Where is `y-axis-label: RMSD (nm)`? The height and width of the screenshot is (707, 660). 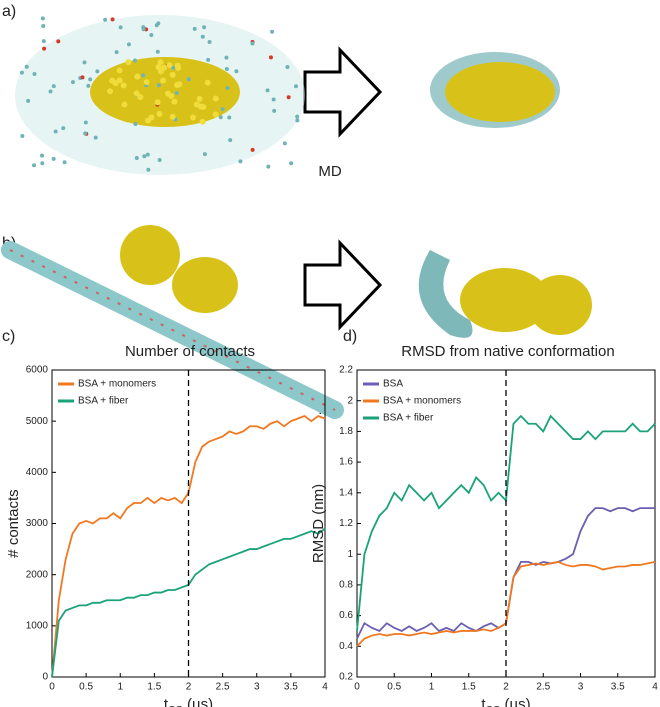
y-axis-label: RMSD (nm) is located at coordinates (318, 523).